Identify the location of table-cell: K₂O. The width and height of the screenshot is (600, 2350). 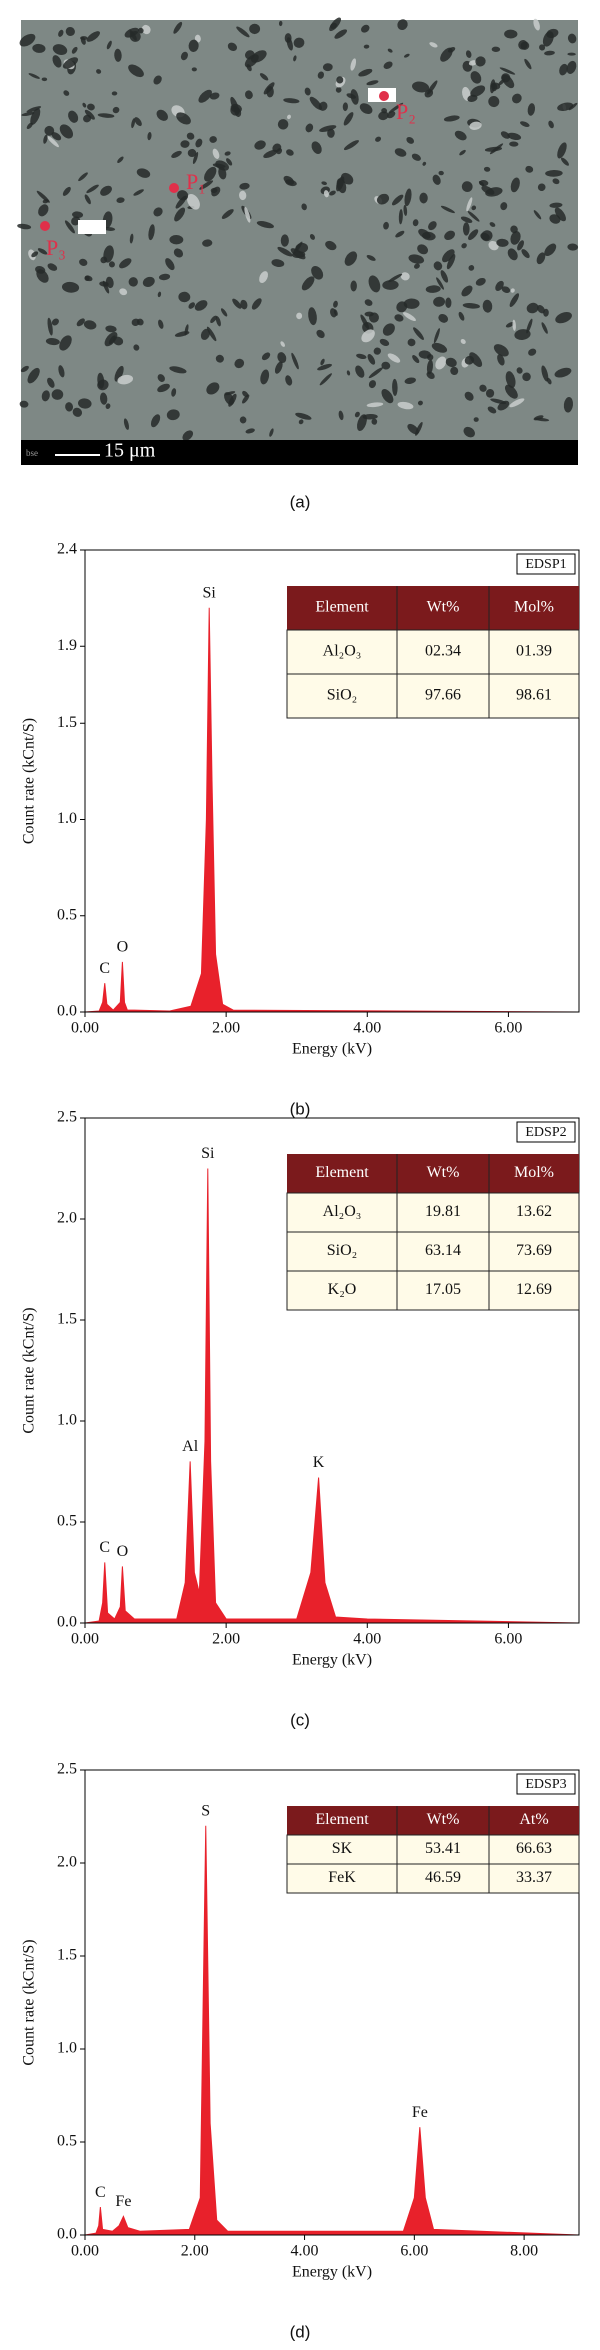
(342, 1289).